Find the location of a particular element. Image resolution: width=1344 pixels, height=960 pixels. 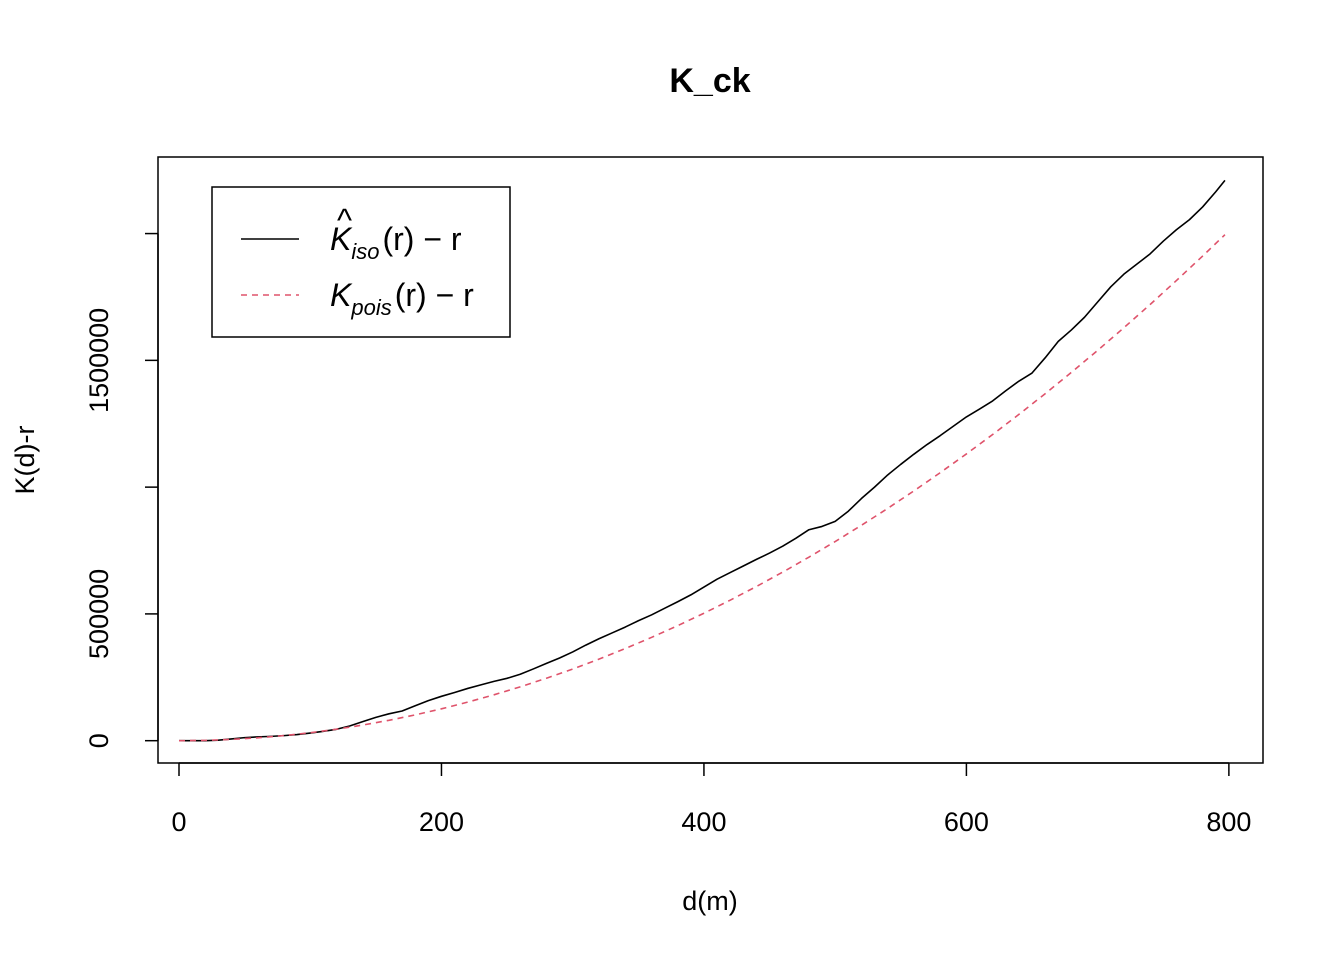

chart-title: K_ck is located at coordinates (709, 81).